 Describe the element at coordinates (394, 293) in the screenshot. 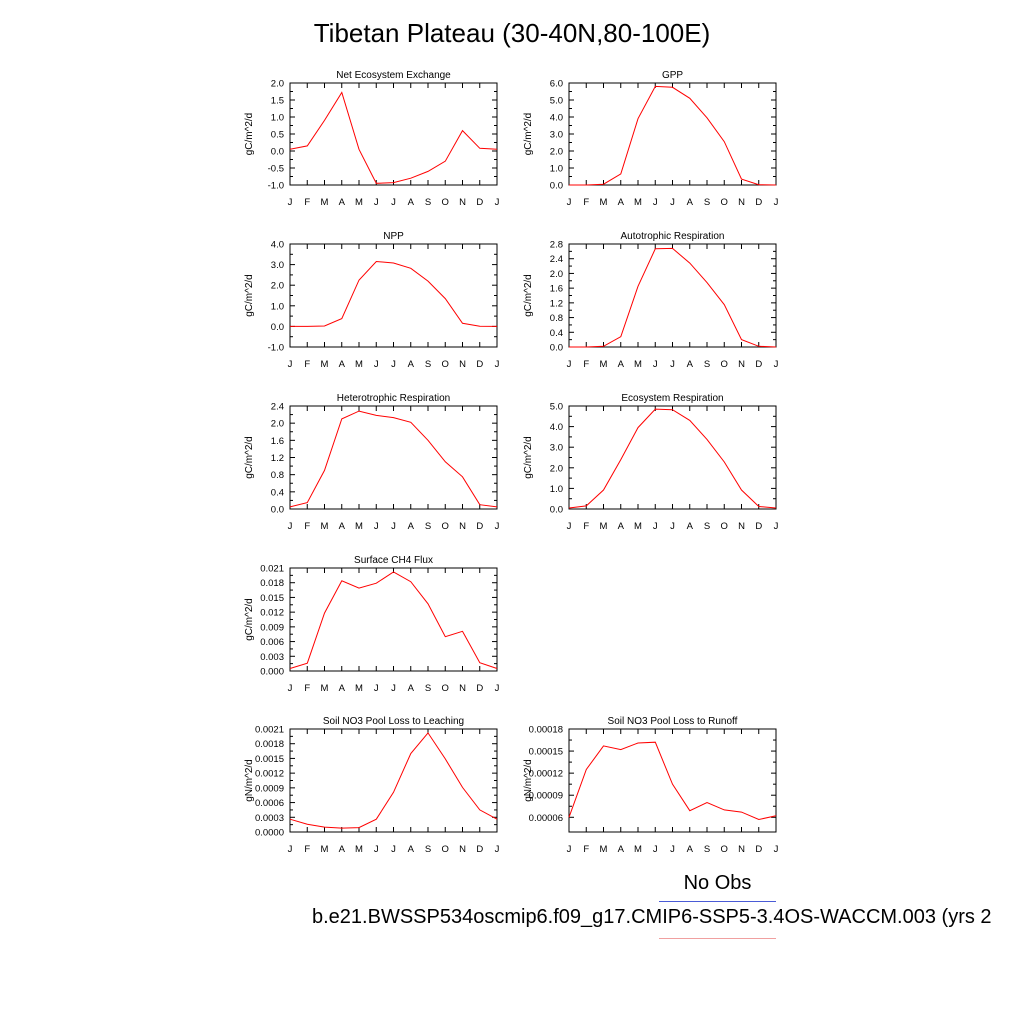

I see `npp-series-line` at that location.